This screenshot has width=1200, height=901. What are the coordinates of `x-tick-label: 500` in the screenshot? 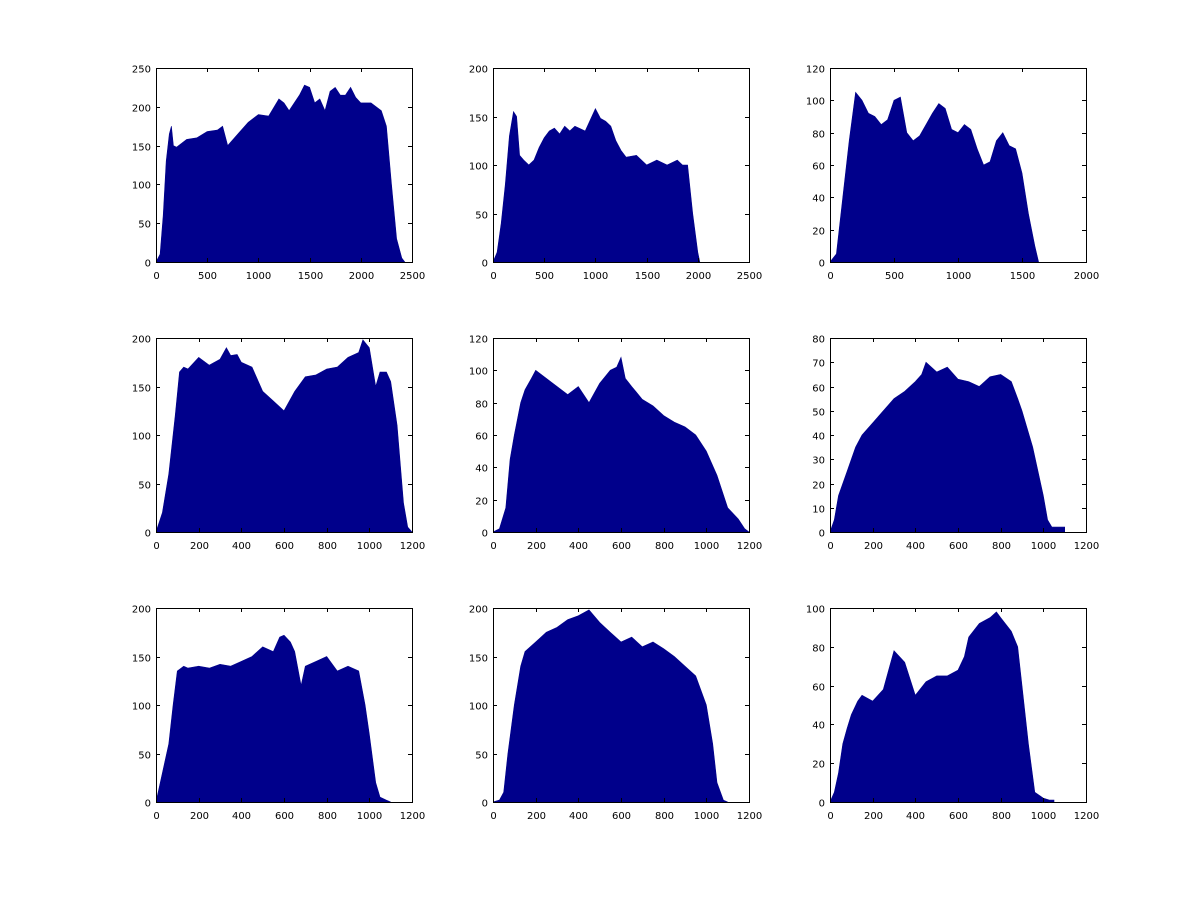 It's located at (894, 276).